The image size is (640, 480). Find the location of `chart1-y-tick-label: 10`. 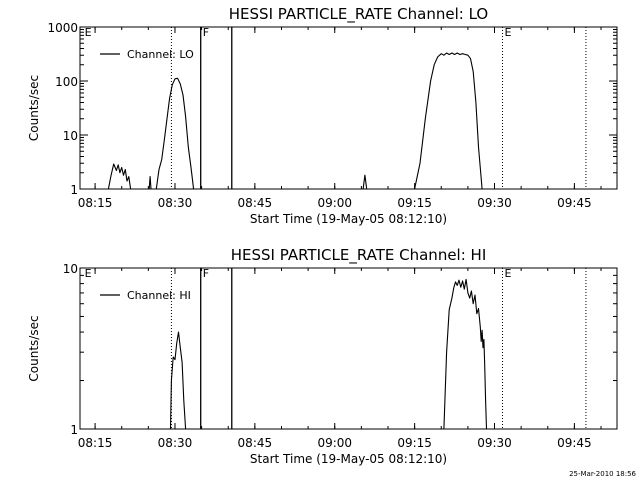

chart1-y-tick-label: 10 is located at coordinates (70, 136).